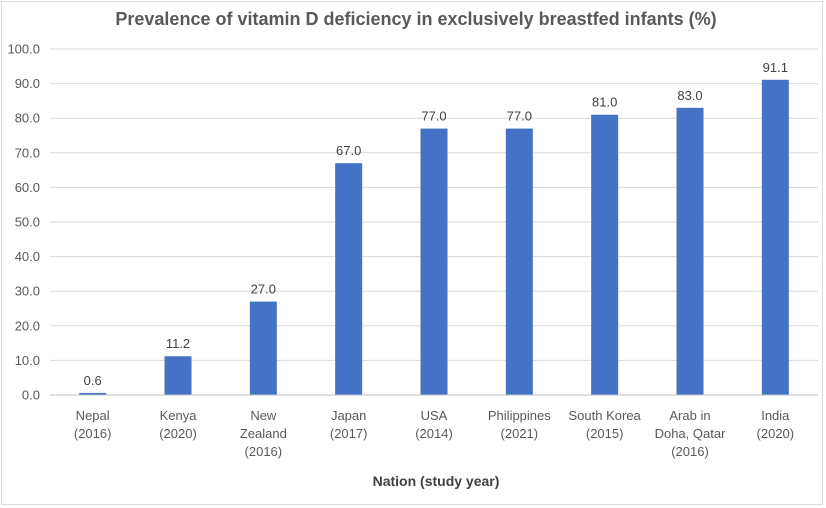 This screenshot has height=508, width=826. I want to click on data-label: 67.0, so click(348, 150).